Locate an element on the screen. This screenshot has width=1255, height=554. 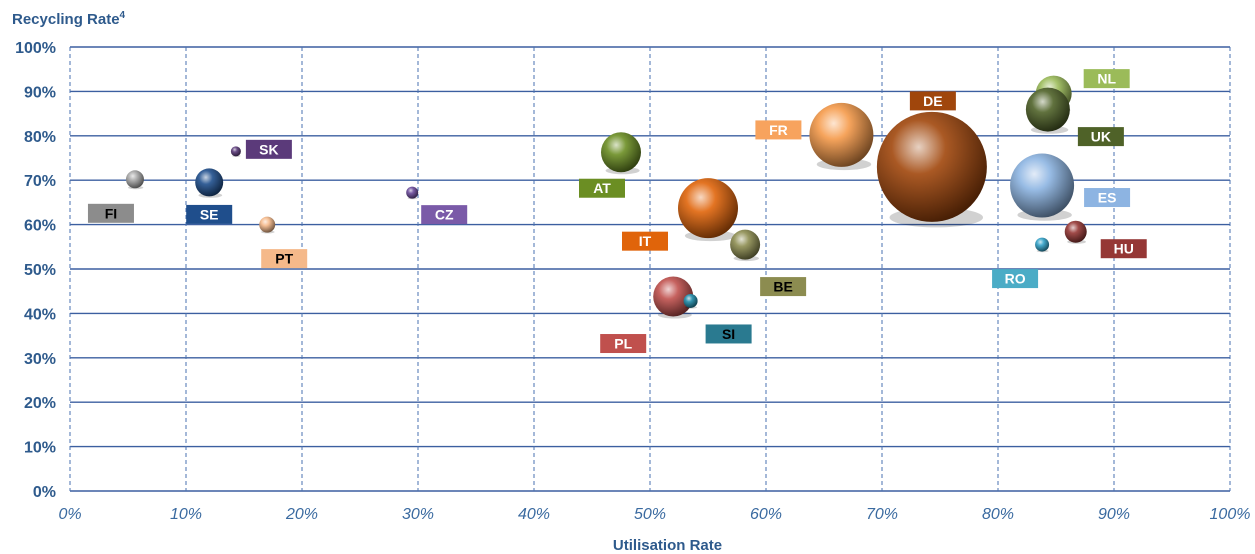
y-tick-label: 90% is located at coordinates (40, 92).